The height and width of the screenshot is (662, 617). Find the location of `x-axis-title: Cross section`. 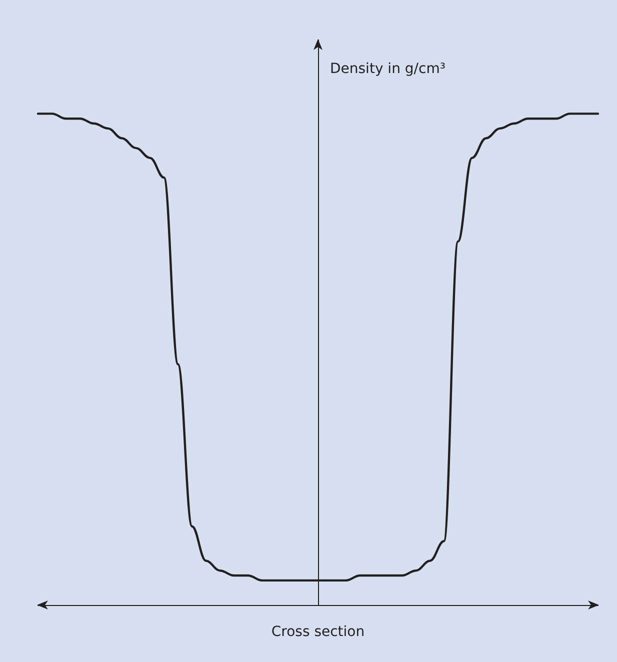

x-axis-title: Cross section is located at coordinates (318, 632).